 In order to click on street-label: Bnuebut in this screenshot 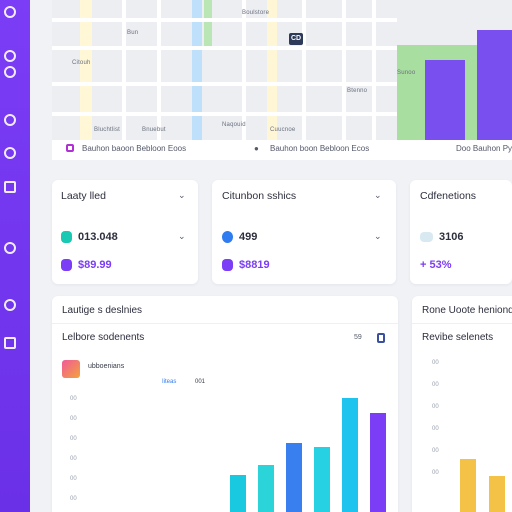, I will do `click(154, 130)`.